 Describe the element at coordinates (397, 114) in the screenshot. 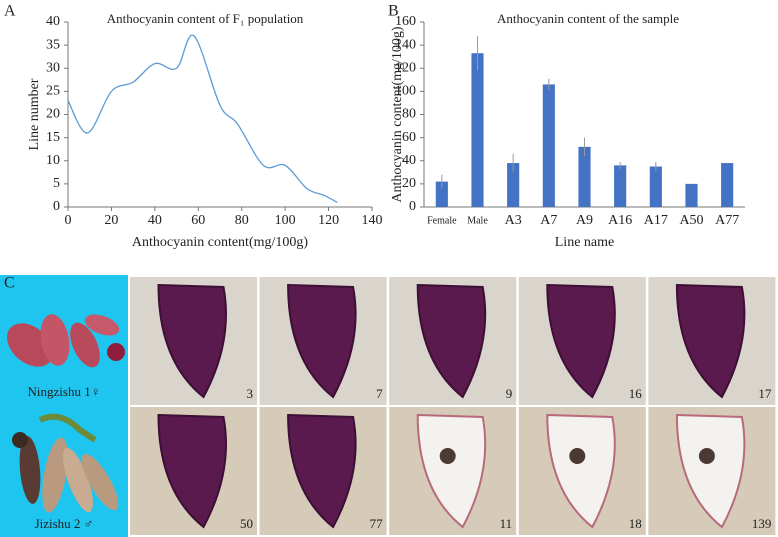

I see `y-axis-label: Anthocyanin content(mg/100g)` at that location.